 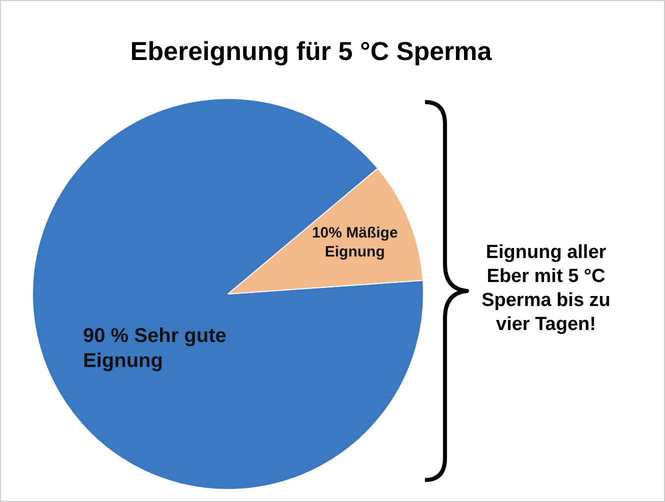 What do you see at coordinates (546, 289) in the screenshot?
I see `text: Eignung aller Eber mit 5 °C Sperma bis zu vier Tagen!` at bounding box center [546, 289].